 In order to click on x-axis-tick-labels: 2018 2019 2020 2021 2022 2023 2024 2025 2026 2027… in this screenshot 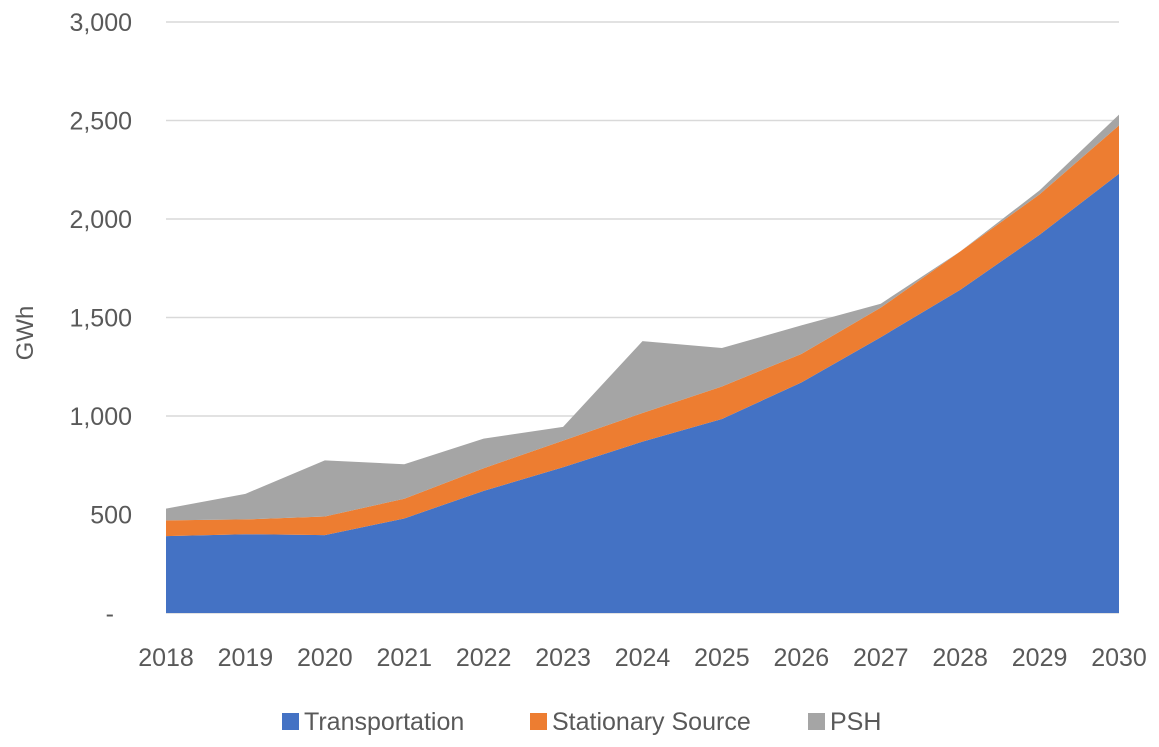, I will do `click(642, 658)`.